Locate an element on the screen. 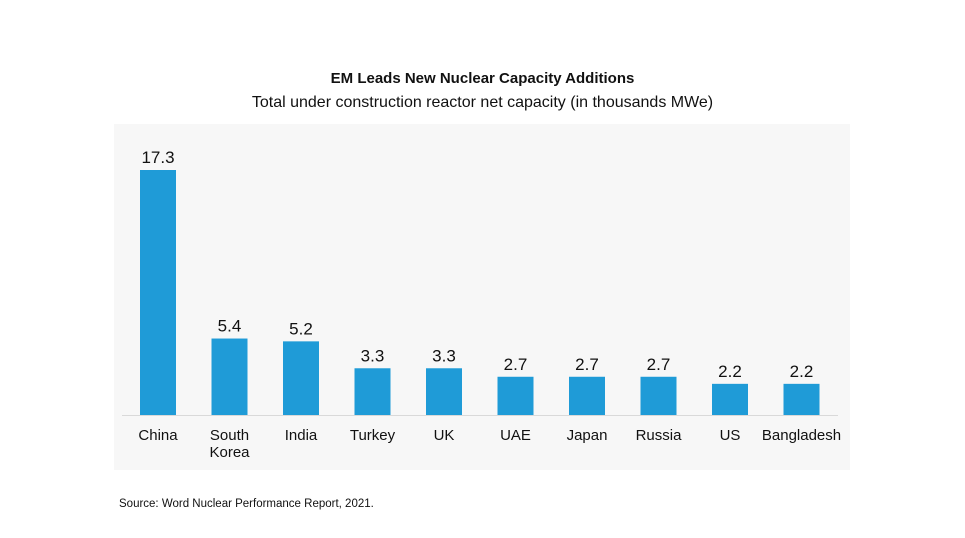 The image size is (965, 538). value-label-5: 2.7 is located at coordinates (516, 364).